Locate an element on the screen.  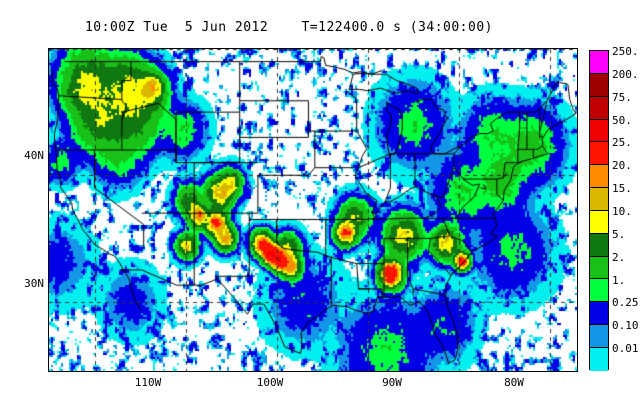
colorbar-tick-8: 5. is located at coordinates (619, 234).